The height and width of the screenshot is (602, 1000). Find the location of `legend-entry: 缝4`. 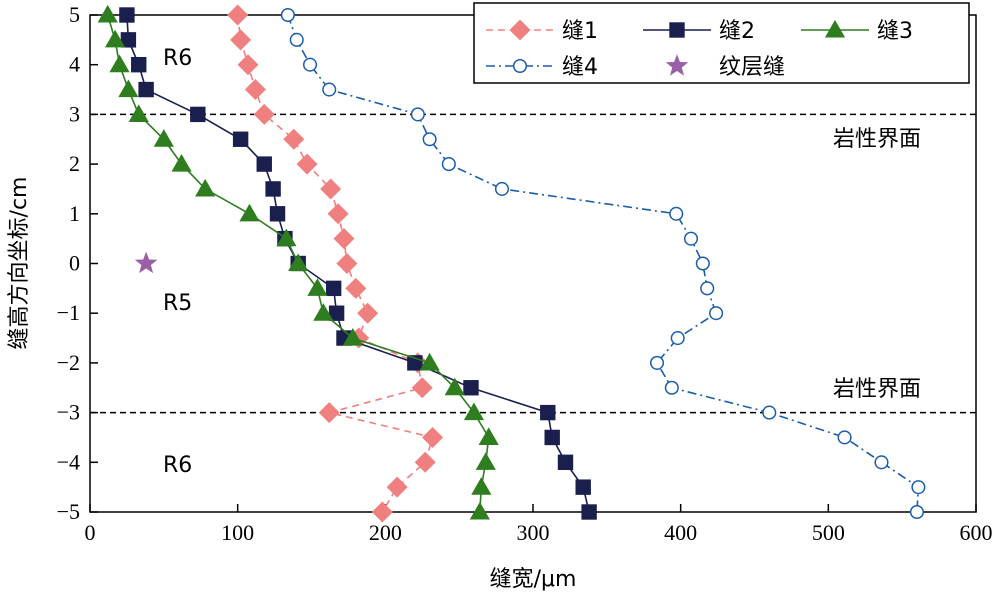

legend-entry: 缝4 is located at coordinates (542, 67).